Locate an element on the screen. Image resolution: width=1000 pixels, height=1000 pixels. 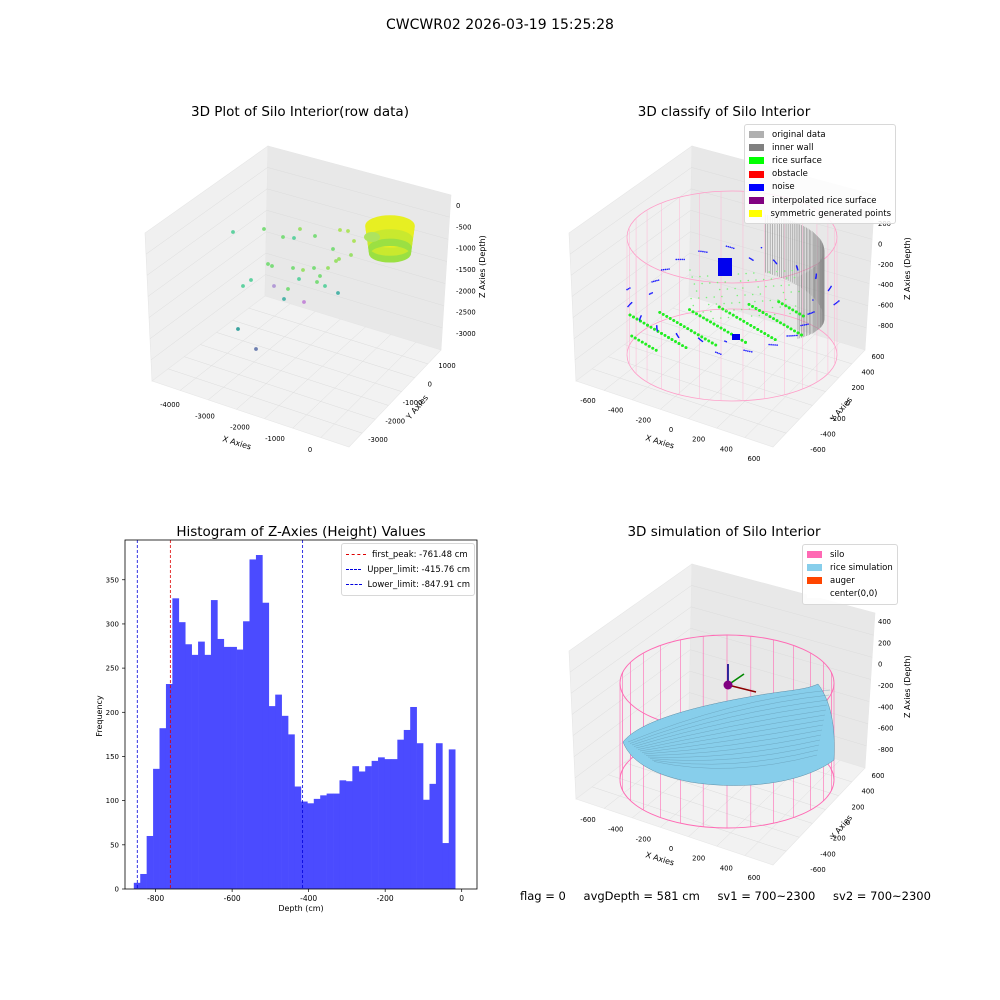
simulation-3d-plot is located at coordinates (722, 714).